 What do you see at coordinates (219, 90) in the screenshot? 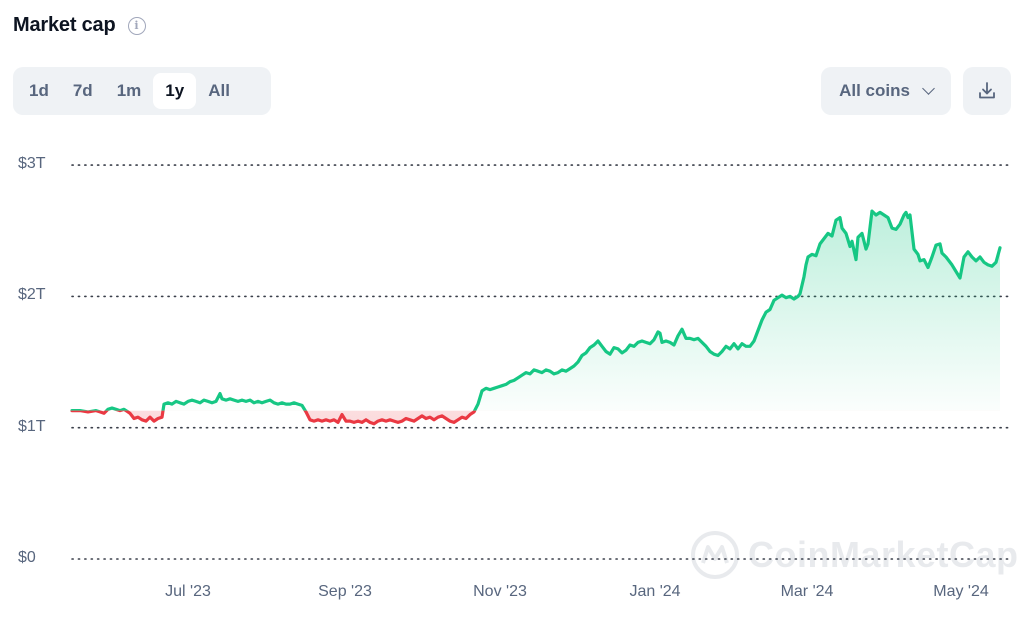
I see `tab-all: All` at bounding box center [219, 90].